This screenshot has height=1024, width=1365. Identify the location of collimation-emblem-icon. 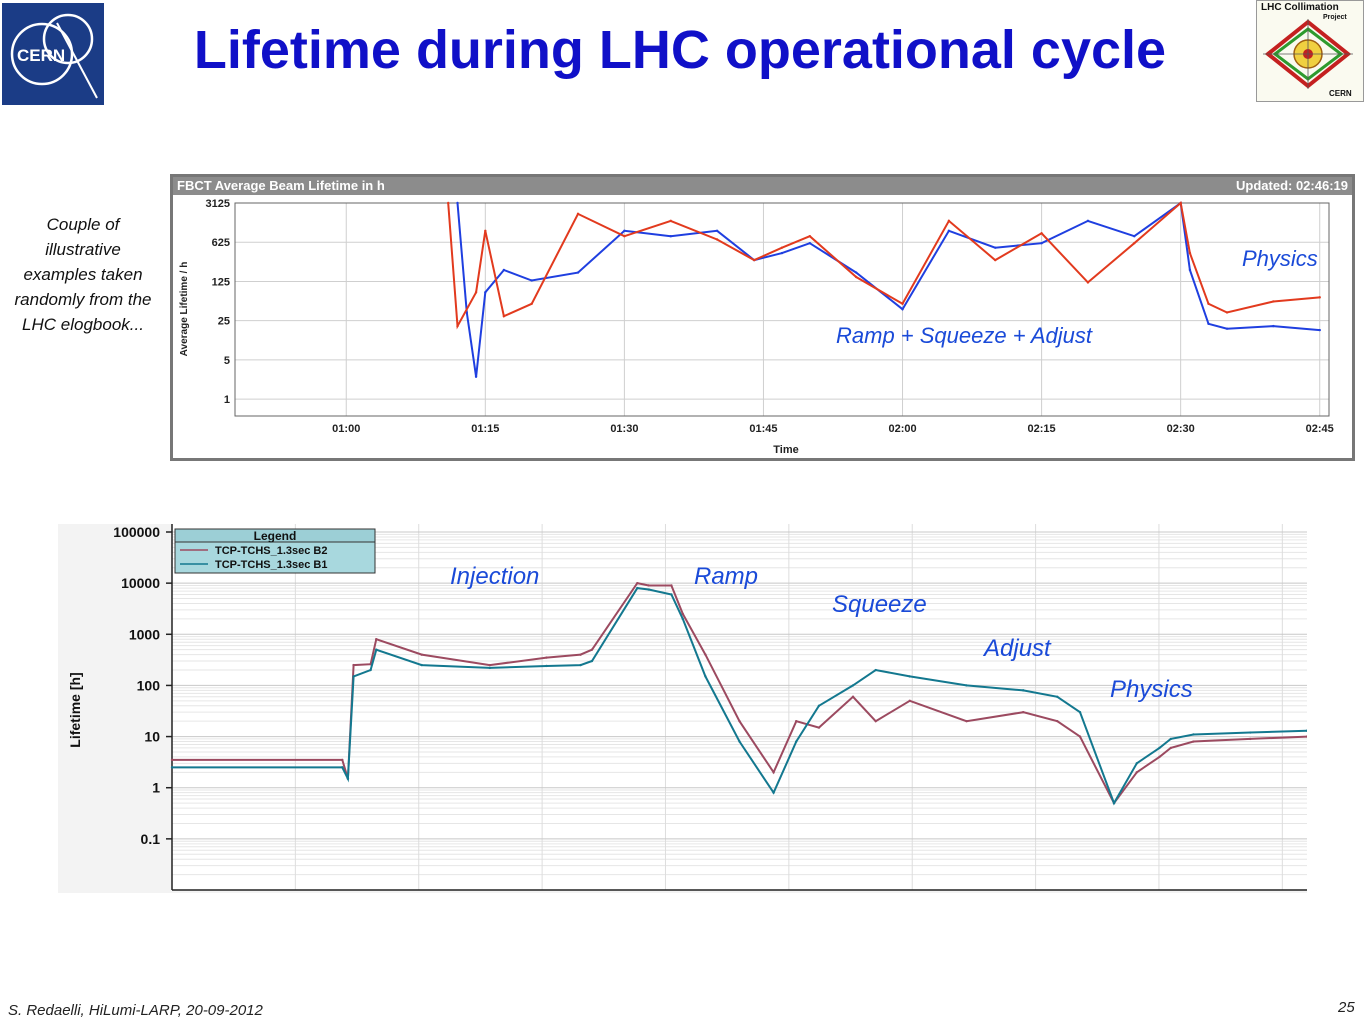
(1308, 54).